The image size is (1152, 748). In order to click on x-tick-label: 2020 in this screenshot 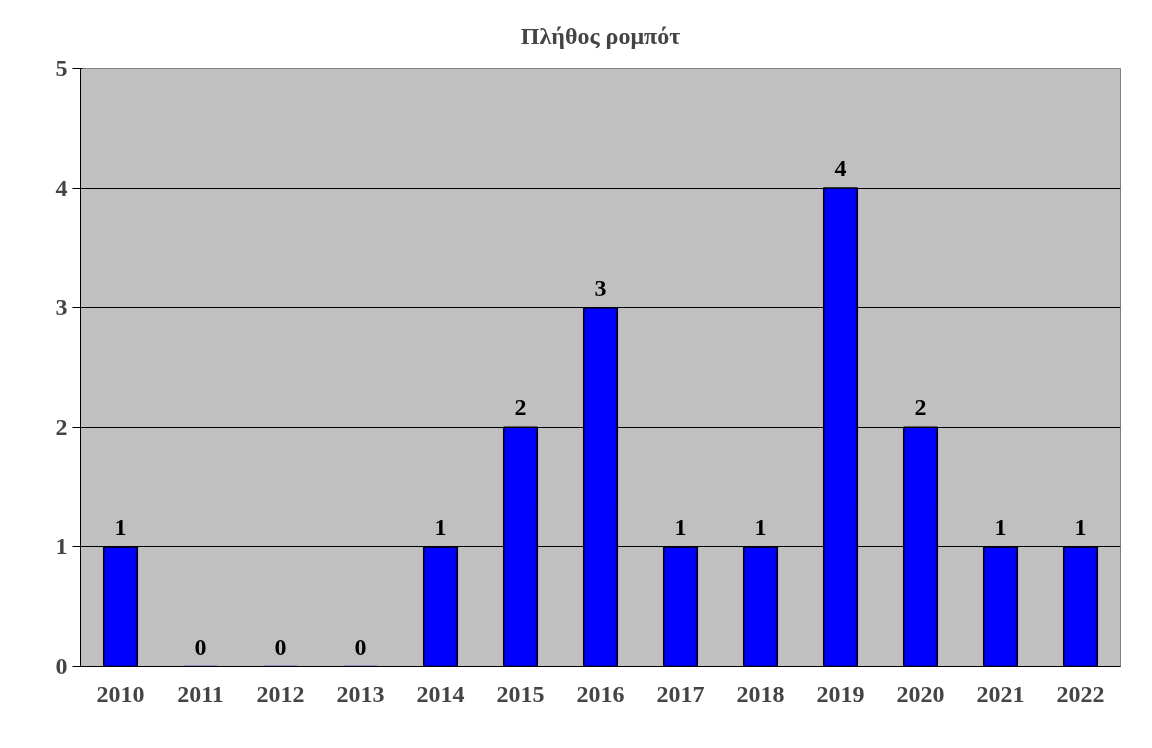, I will do `click(920, 693)`.